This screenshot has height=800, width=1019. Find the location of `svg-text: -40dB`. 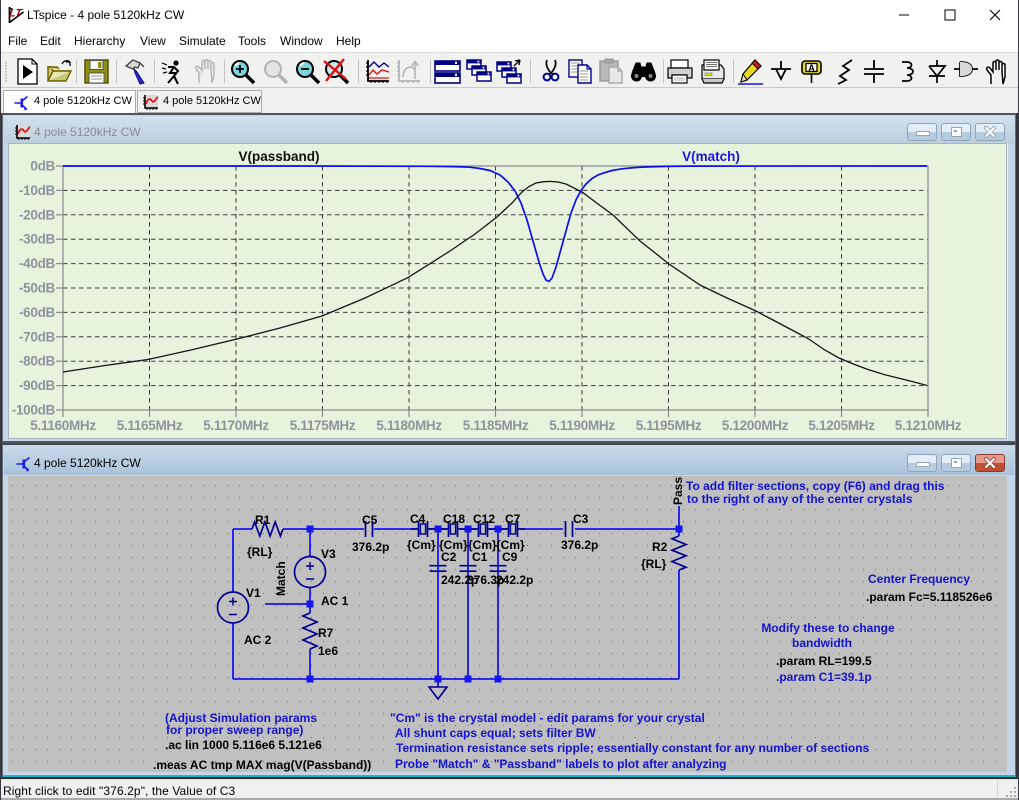

svg-text: -40dB is located at coordinates (37, 263).